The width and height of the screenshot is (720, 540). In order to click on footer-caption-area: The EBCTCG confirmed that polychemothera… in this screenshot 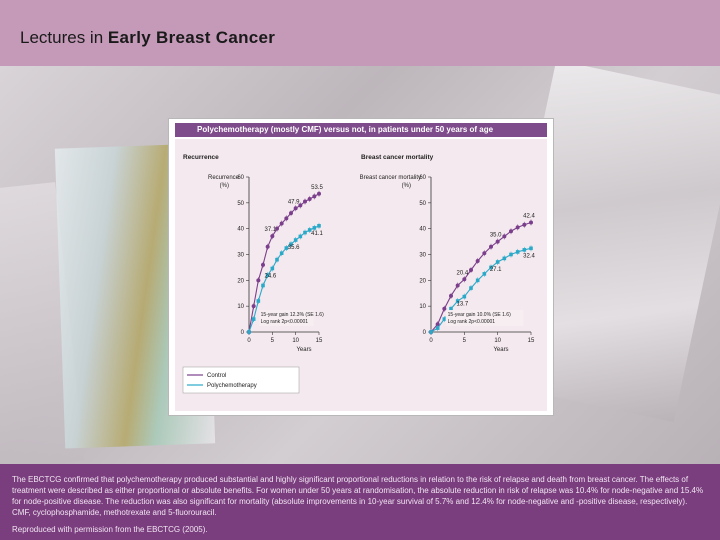, I will do `click(360, 502)`.